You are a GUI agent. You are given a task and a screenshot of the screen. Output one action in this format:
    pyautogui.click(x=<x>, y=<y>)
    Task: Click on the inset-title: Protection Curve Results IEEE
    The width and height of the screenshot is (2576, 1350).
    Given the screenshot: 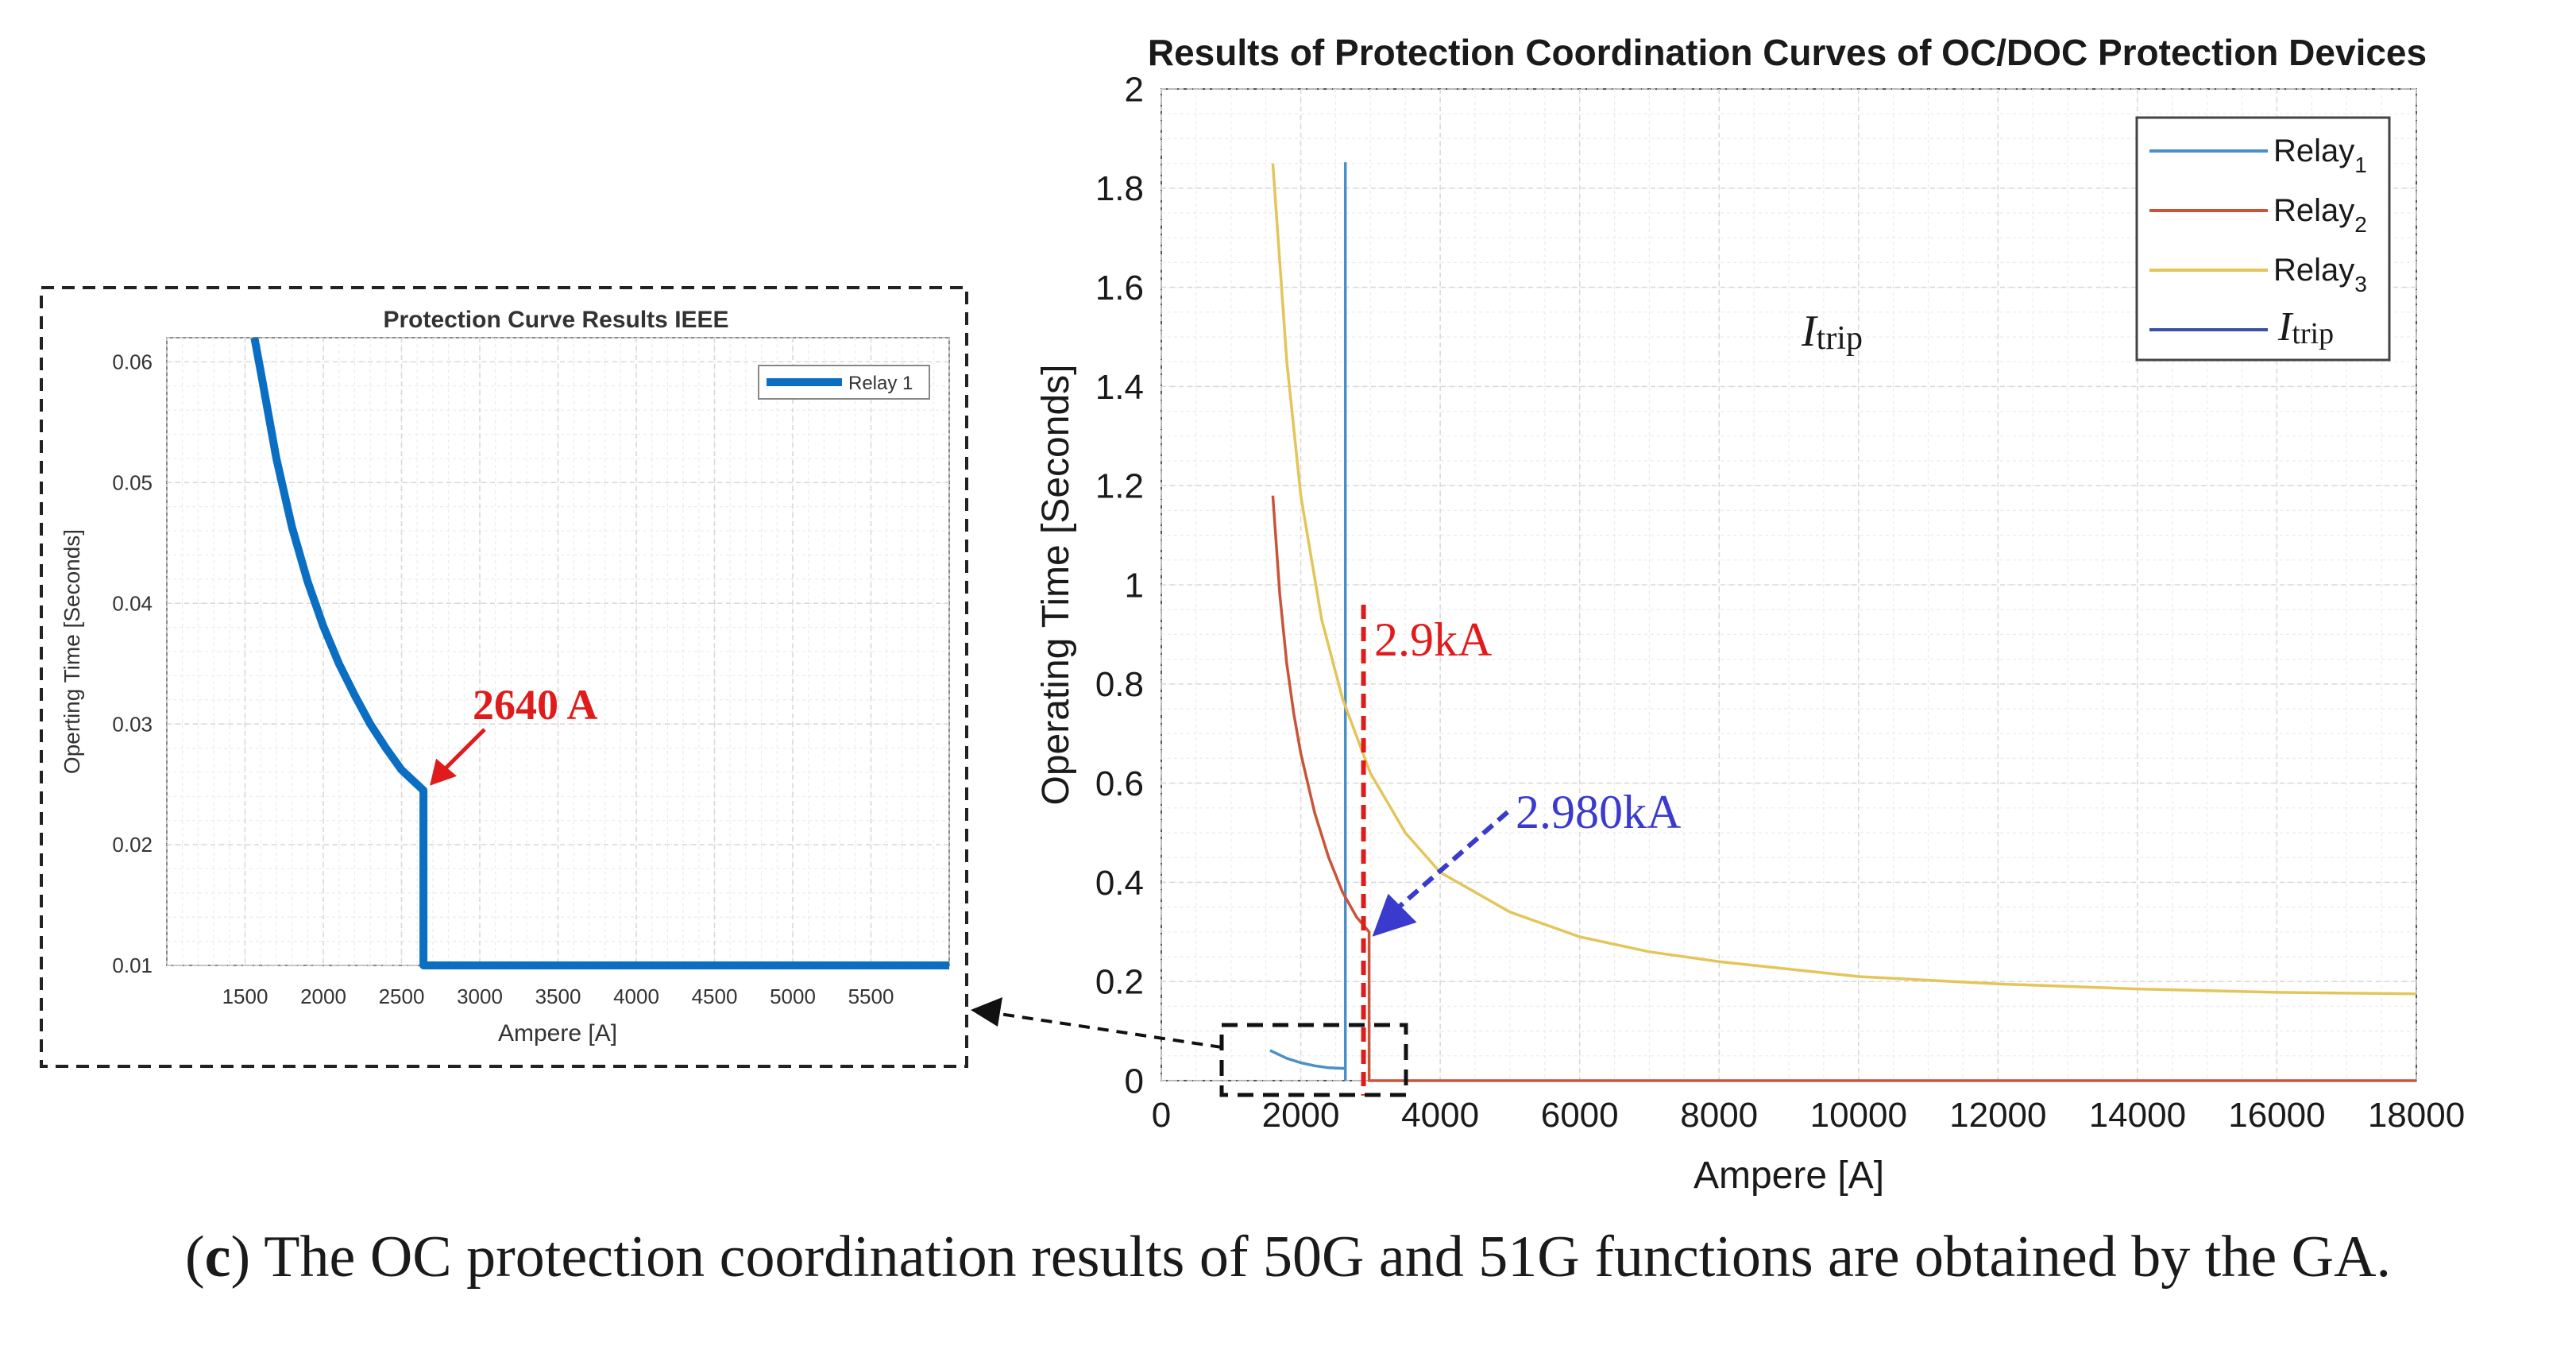 What is the action you would take?
    pyautogui.click(x=555, y=320)
    